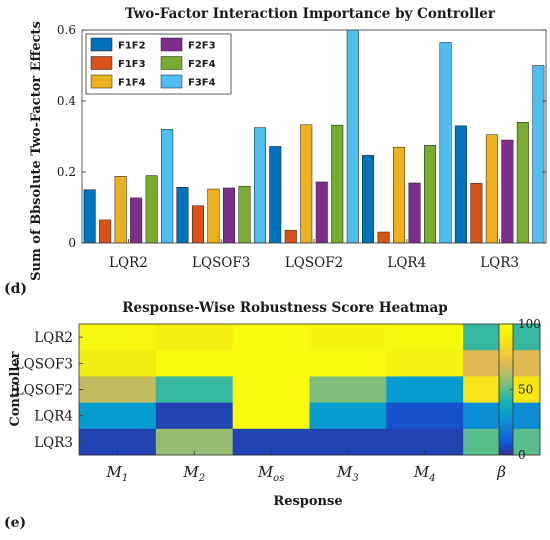 The image size is (550, 540). I want to click on column-label: M1, so click(117, 473).